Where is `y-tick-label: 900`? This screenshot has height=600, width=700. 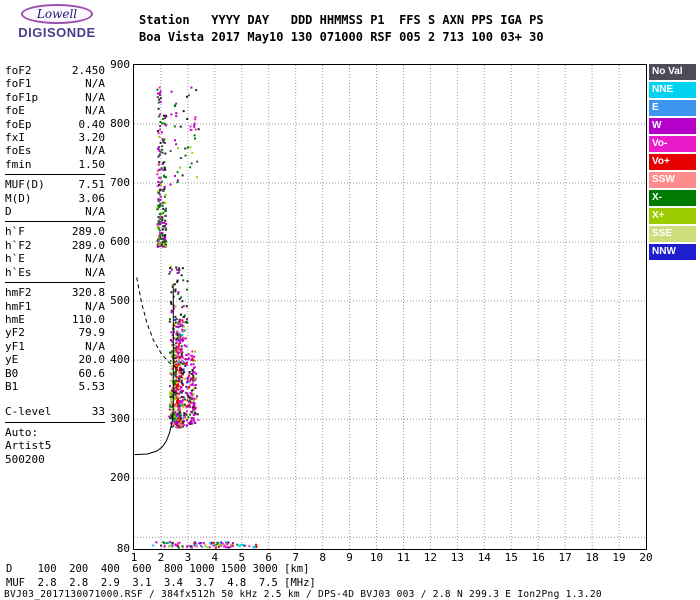
y-tick-label: 900 is located at coordinates (120, 64).